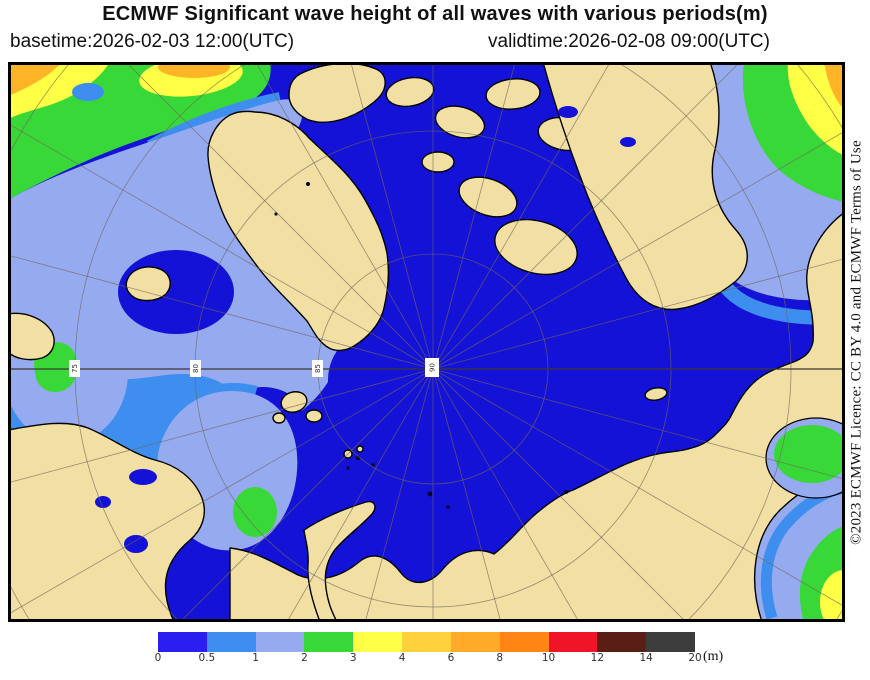 The image size is (870, 680). Describe the element at coordinates (597, 658) in the screenshot. I see `colorbar-tick-12: 12` at that location.